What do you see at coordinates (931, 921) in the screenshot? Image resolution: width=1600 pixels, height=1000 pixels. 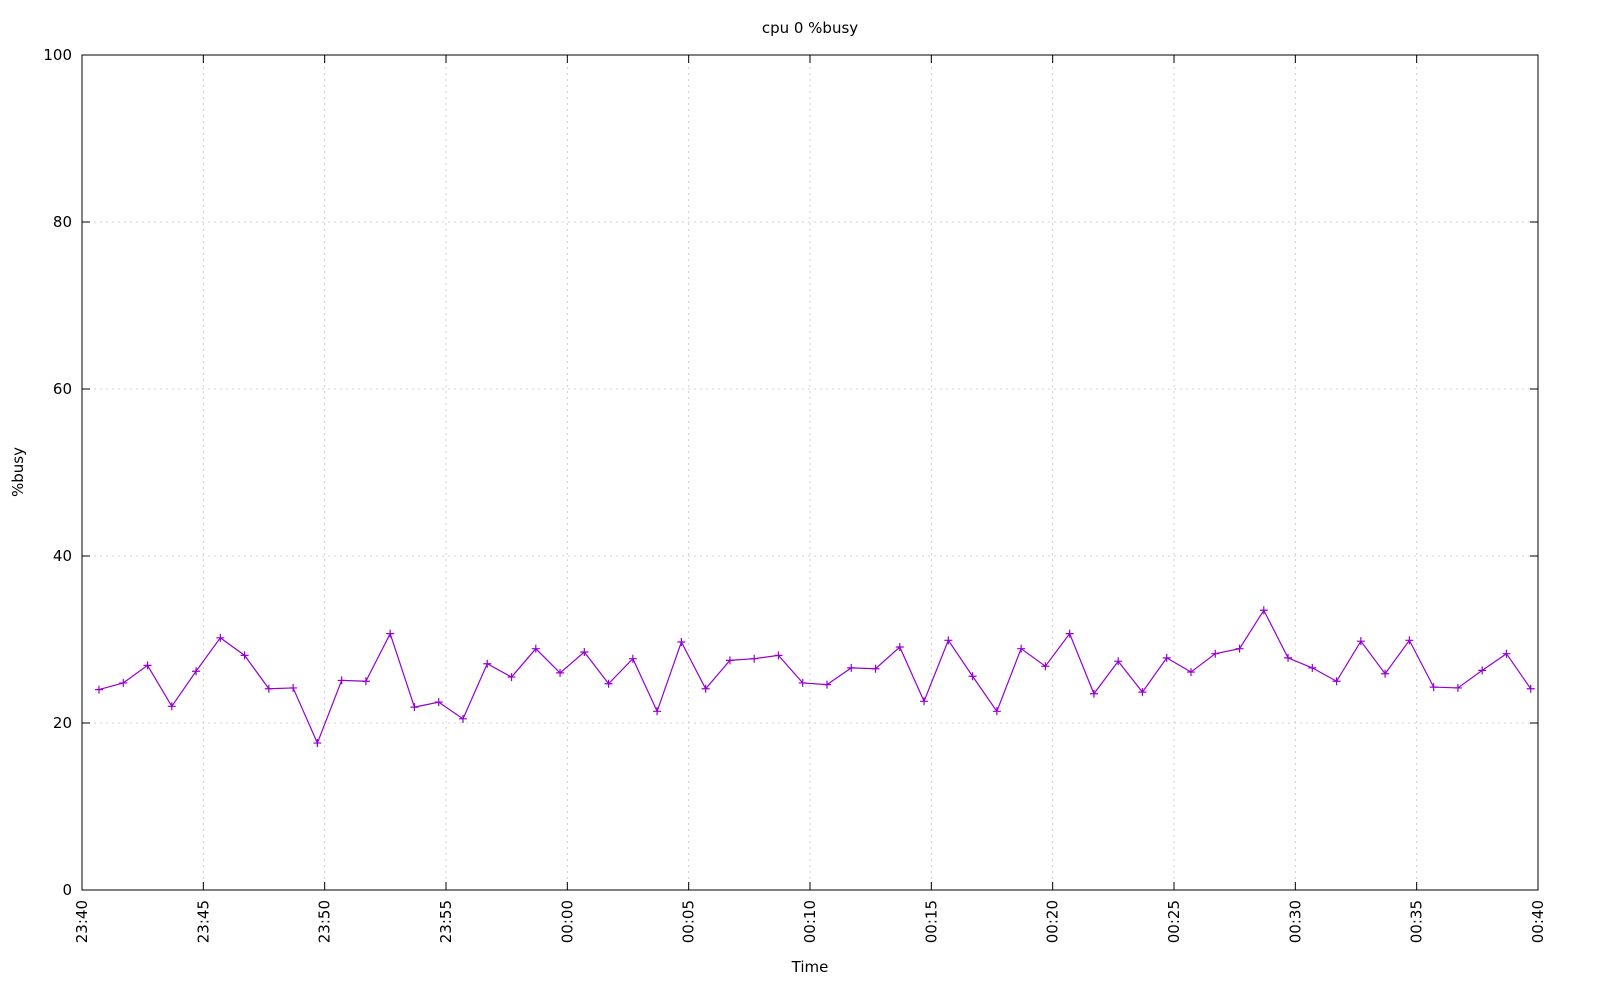 I see `x-tick-label: 00:15` at bounding box center [931, 921].